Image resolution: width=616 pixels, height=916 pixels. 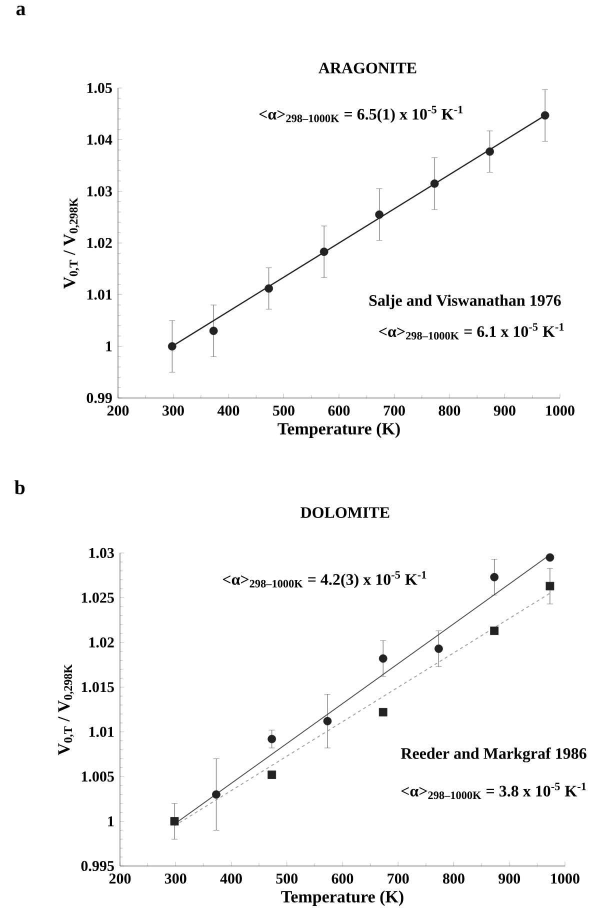 I want to click on annotation: <α>$_{298–1000K}$ = 4.2(3) x 10$^{-5}$ K$^{-1}$, so click(x=324, y=579).